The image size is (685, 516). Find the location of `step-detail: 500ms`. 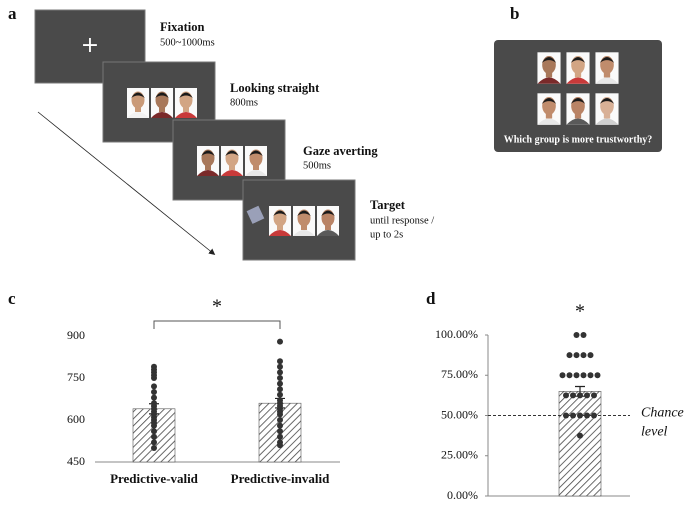

step-detail: 500ms is located at coordinates (317, 165).